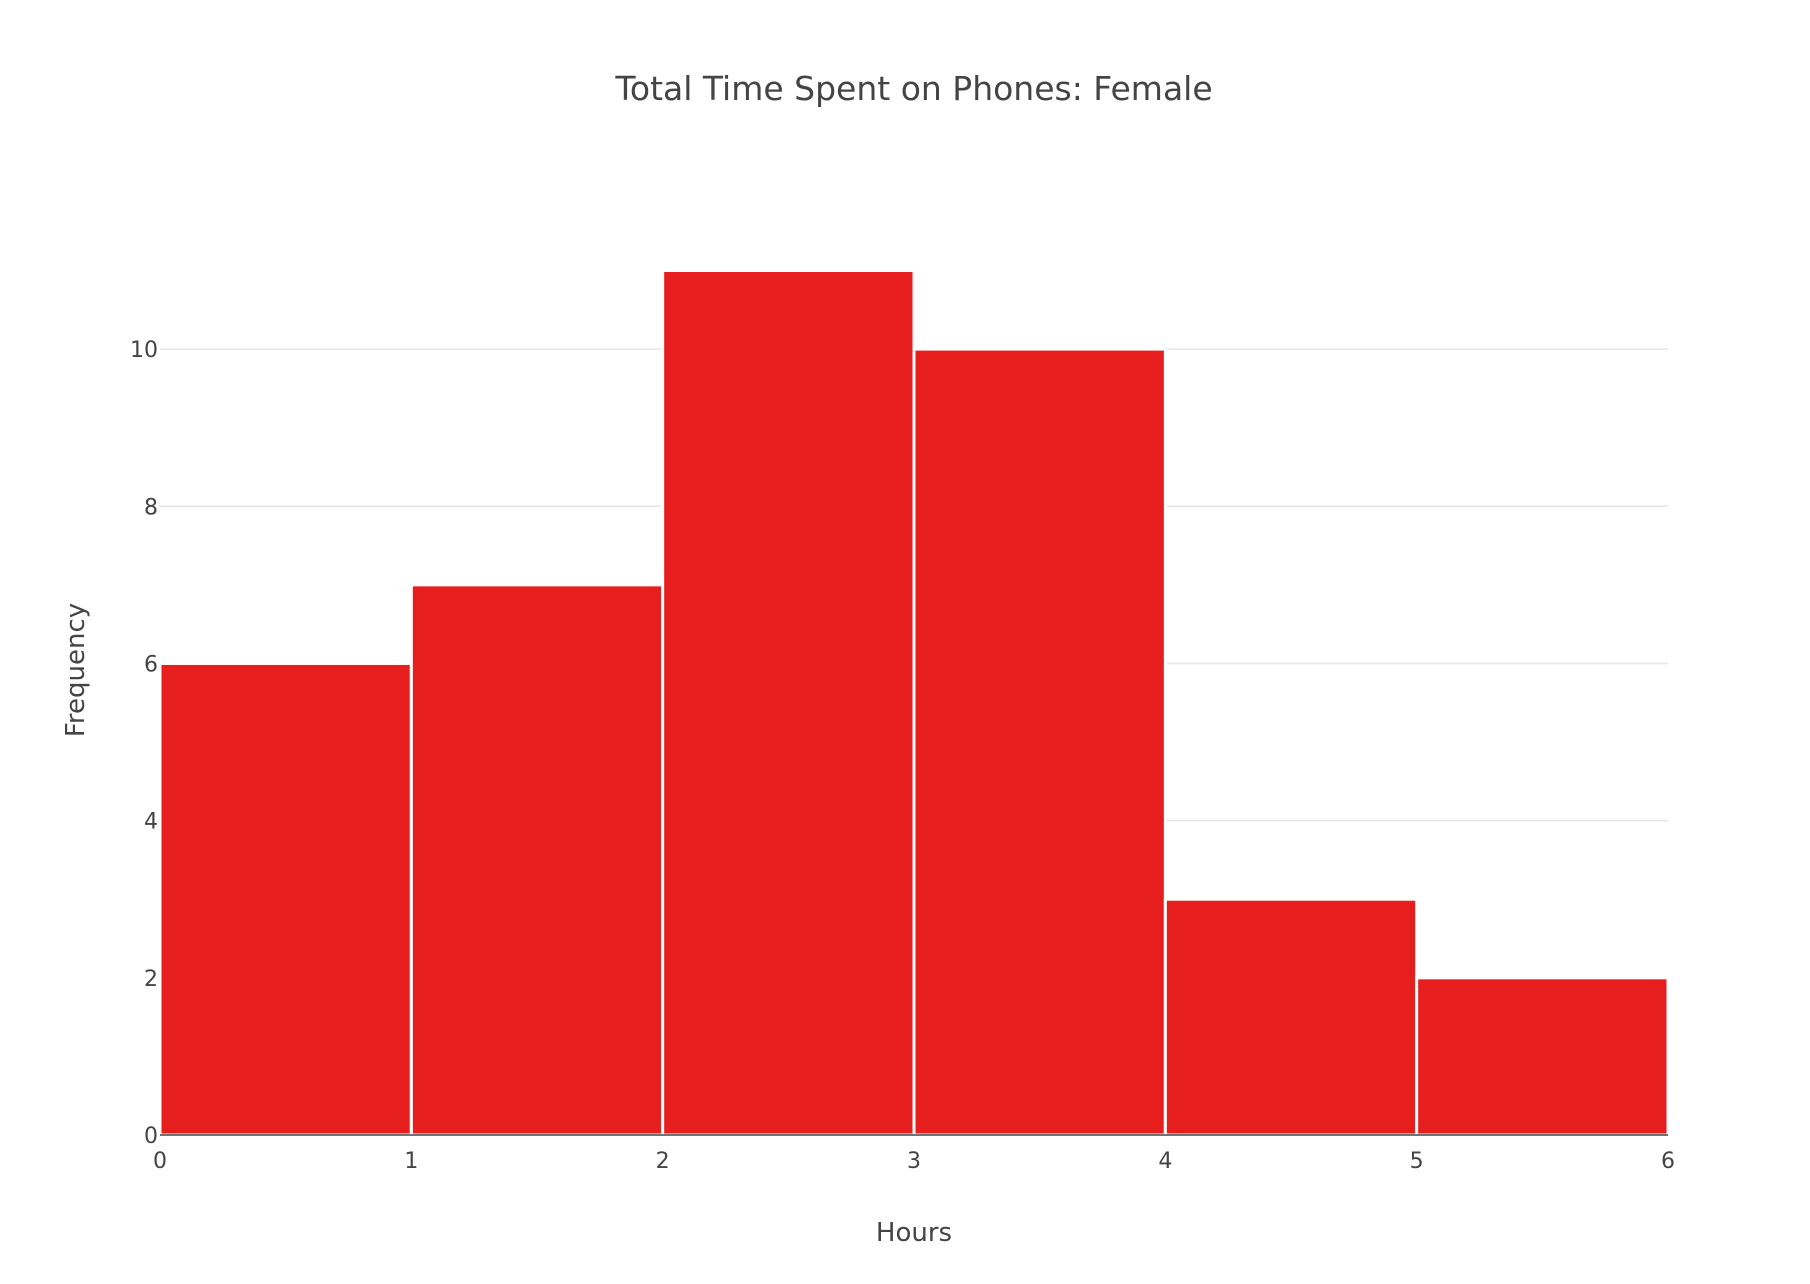  What do you see at coordinates (76, 670) in the screenshot?
I see `y-axis-title: Frequency` at bounding box center [76, 670].